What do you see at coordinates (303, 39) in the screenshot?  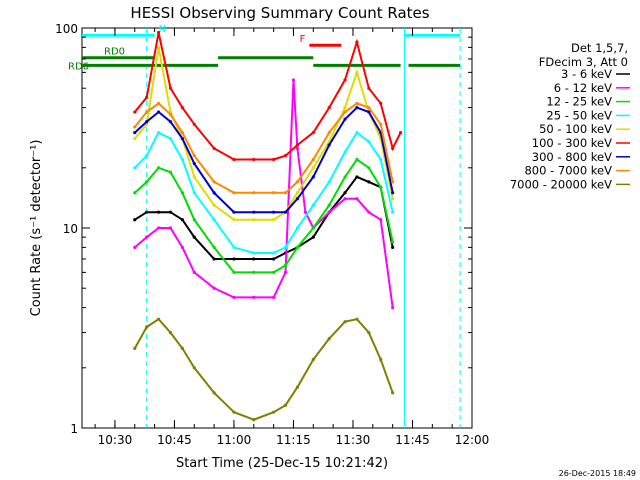 I see `flag-label-f: F` at bounding box center [303, 39].